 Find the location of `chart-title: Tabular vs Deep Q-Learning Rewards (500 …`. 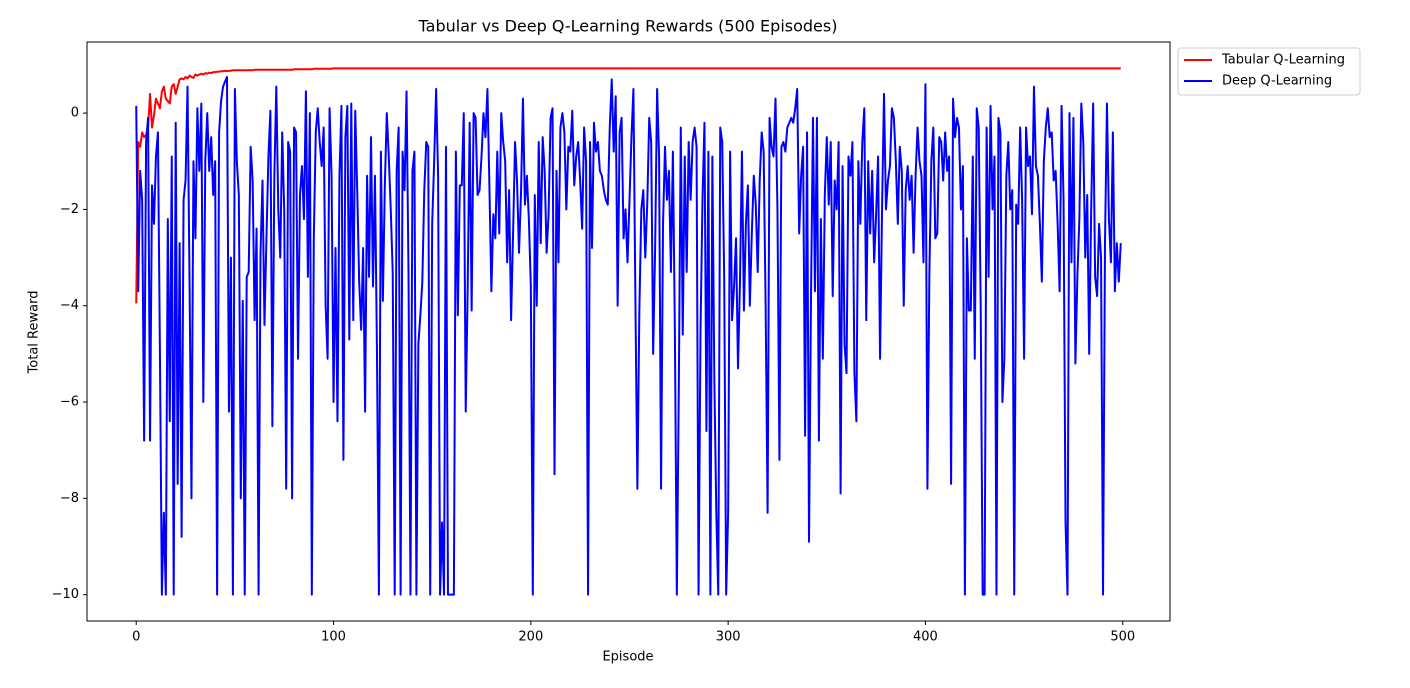

chart-title: Tabular vs Deep Q-Learning Rewards (500 … is located at coordinates (628, 26).